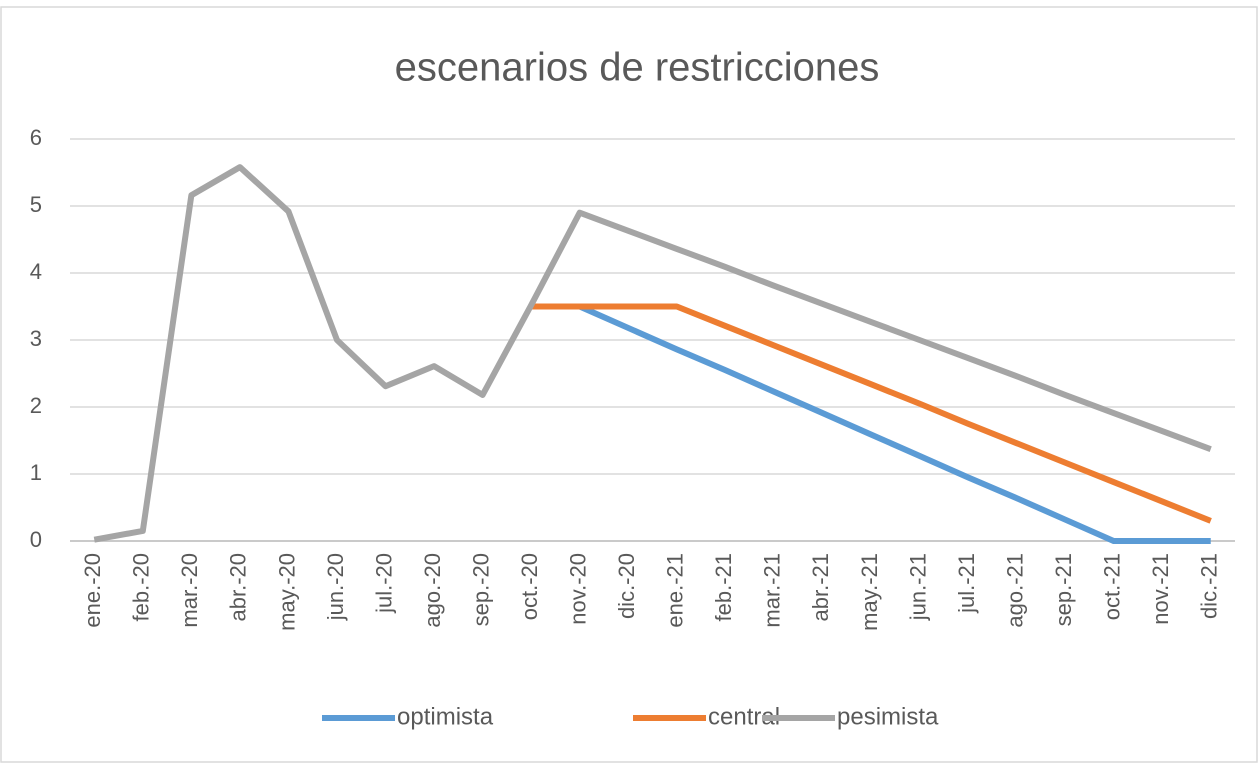 The width and height of the screenshot is (1259, 764). What do you see at coordinates (141, 587) in the screenshot?
I see `x-tick-label: feb.-20` at bounding box center [141, 587].